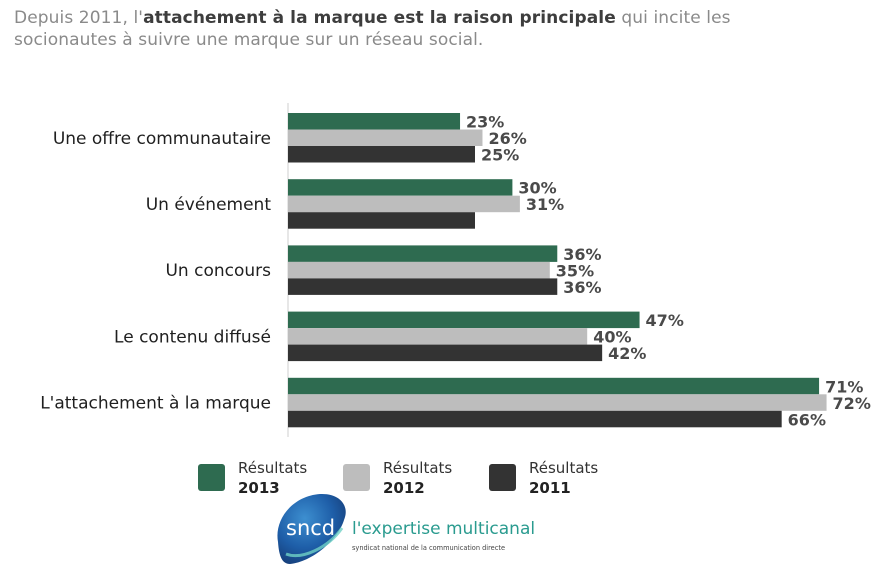 The image size is (875, 567). Describe the element at coordinates (535, 419) in the screenshot. I see `bar-2011-attachement-marque` at that location.